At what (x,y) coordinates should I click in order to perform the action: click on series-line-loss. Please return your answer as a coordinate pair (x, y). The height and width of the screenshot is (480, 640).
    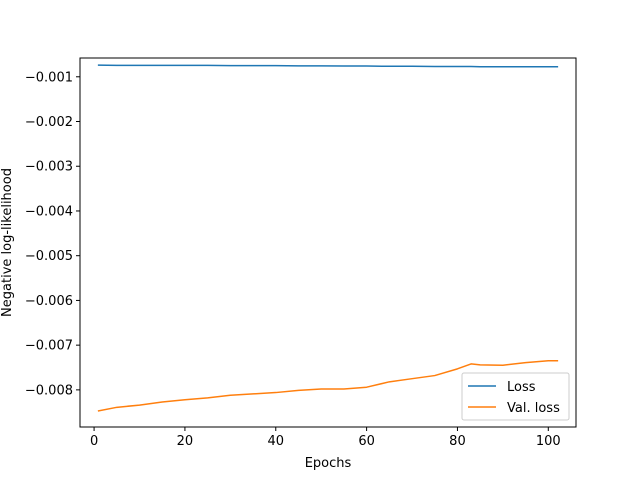
    Looking at the image, I should click on (328, 66).